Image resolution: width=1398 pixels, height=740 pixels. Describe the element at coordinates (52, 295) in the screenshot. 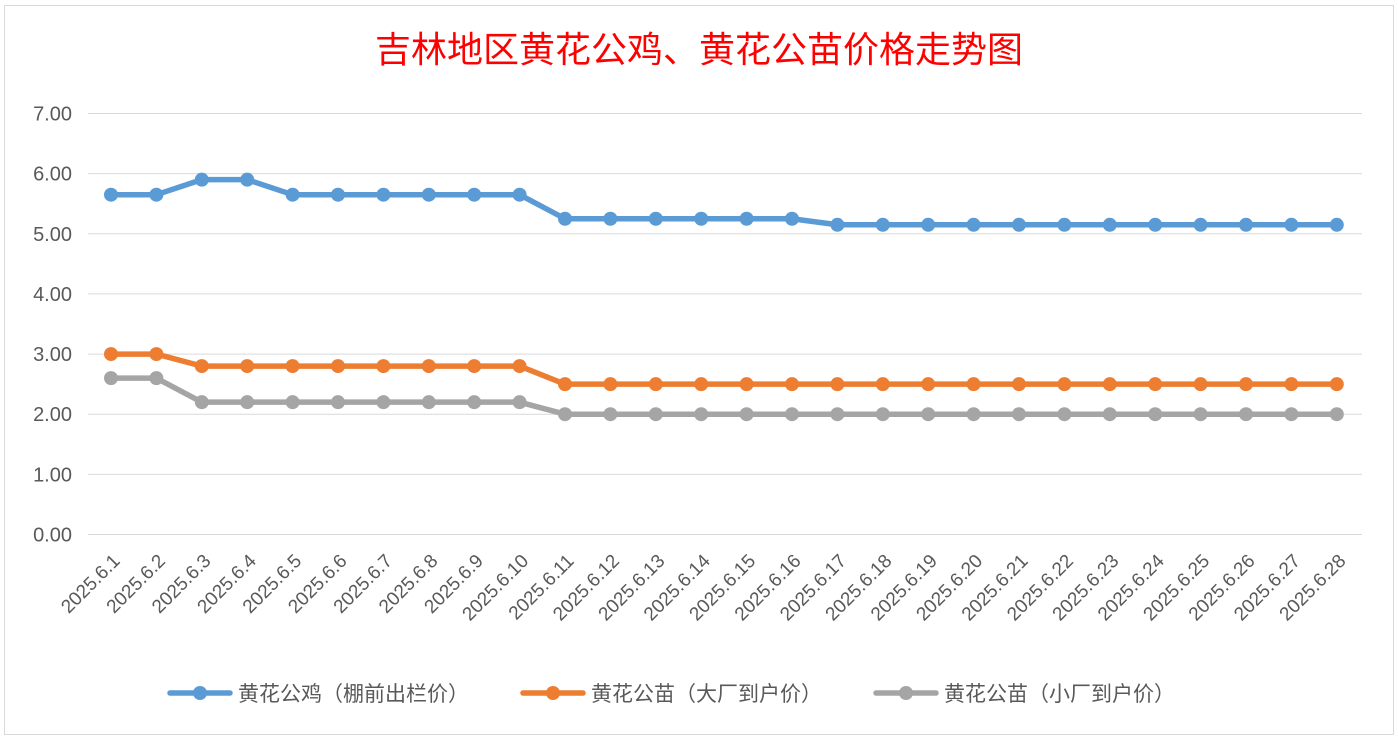

I see `y-tick-label: 4.00` at that location.